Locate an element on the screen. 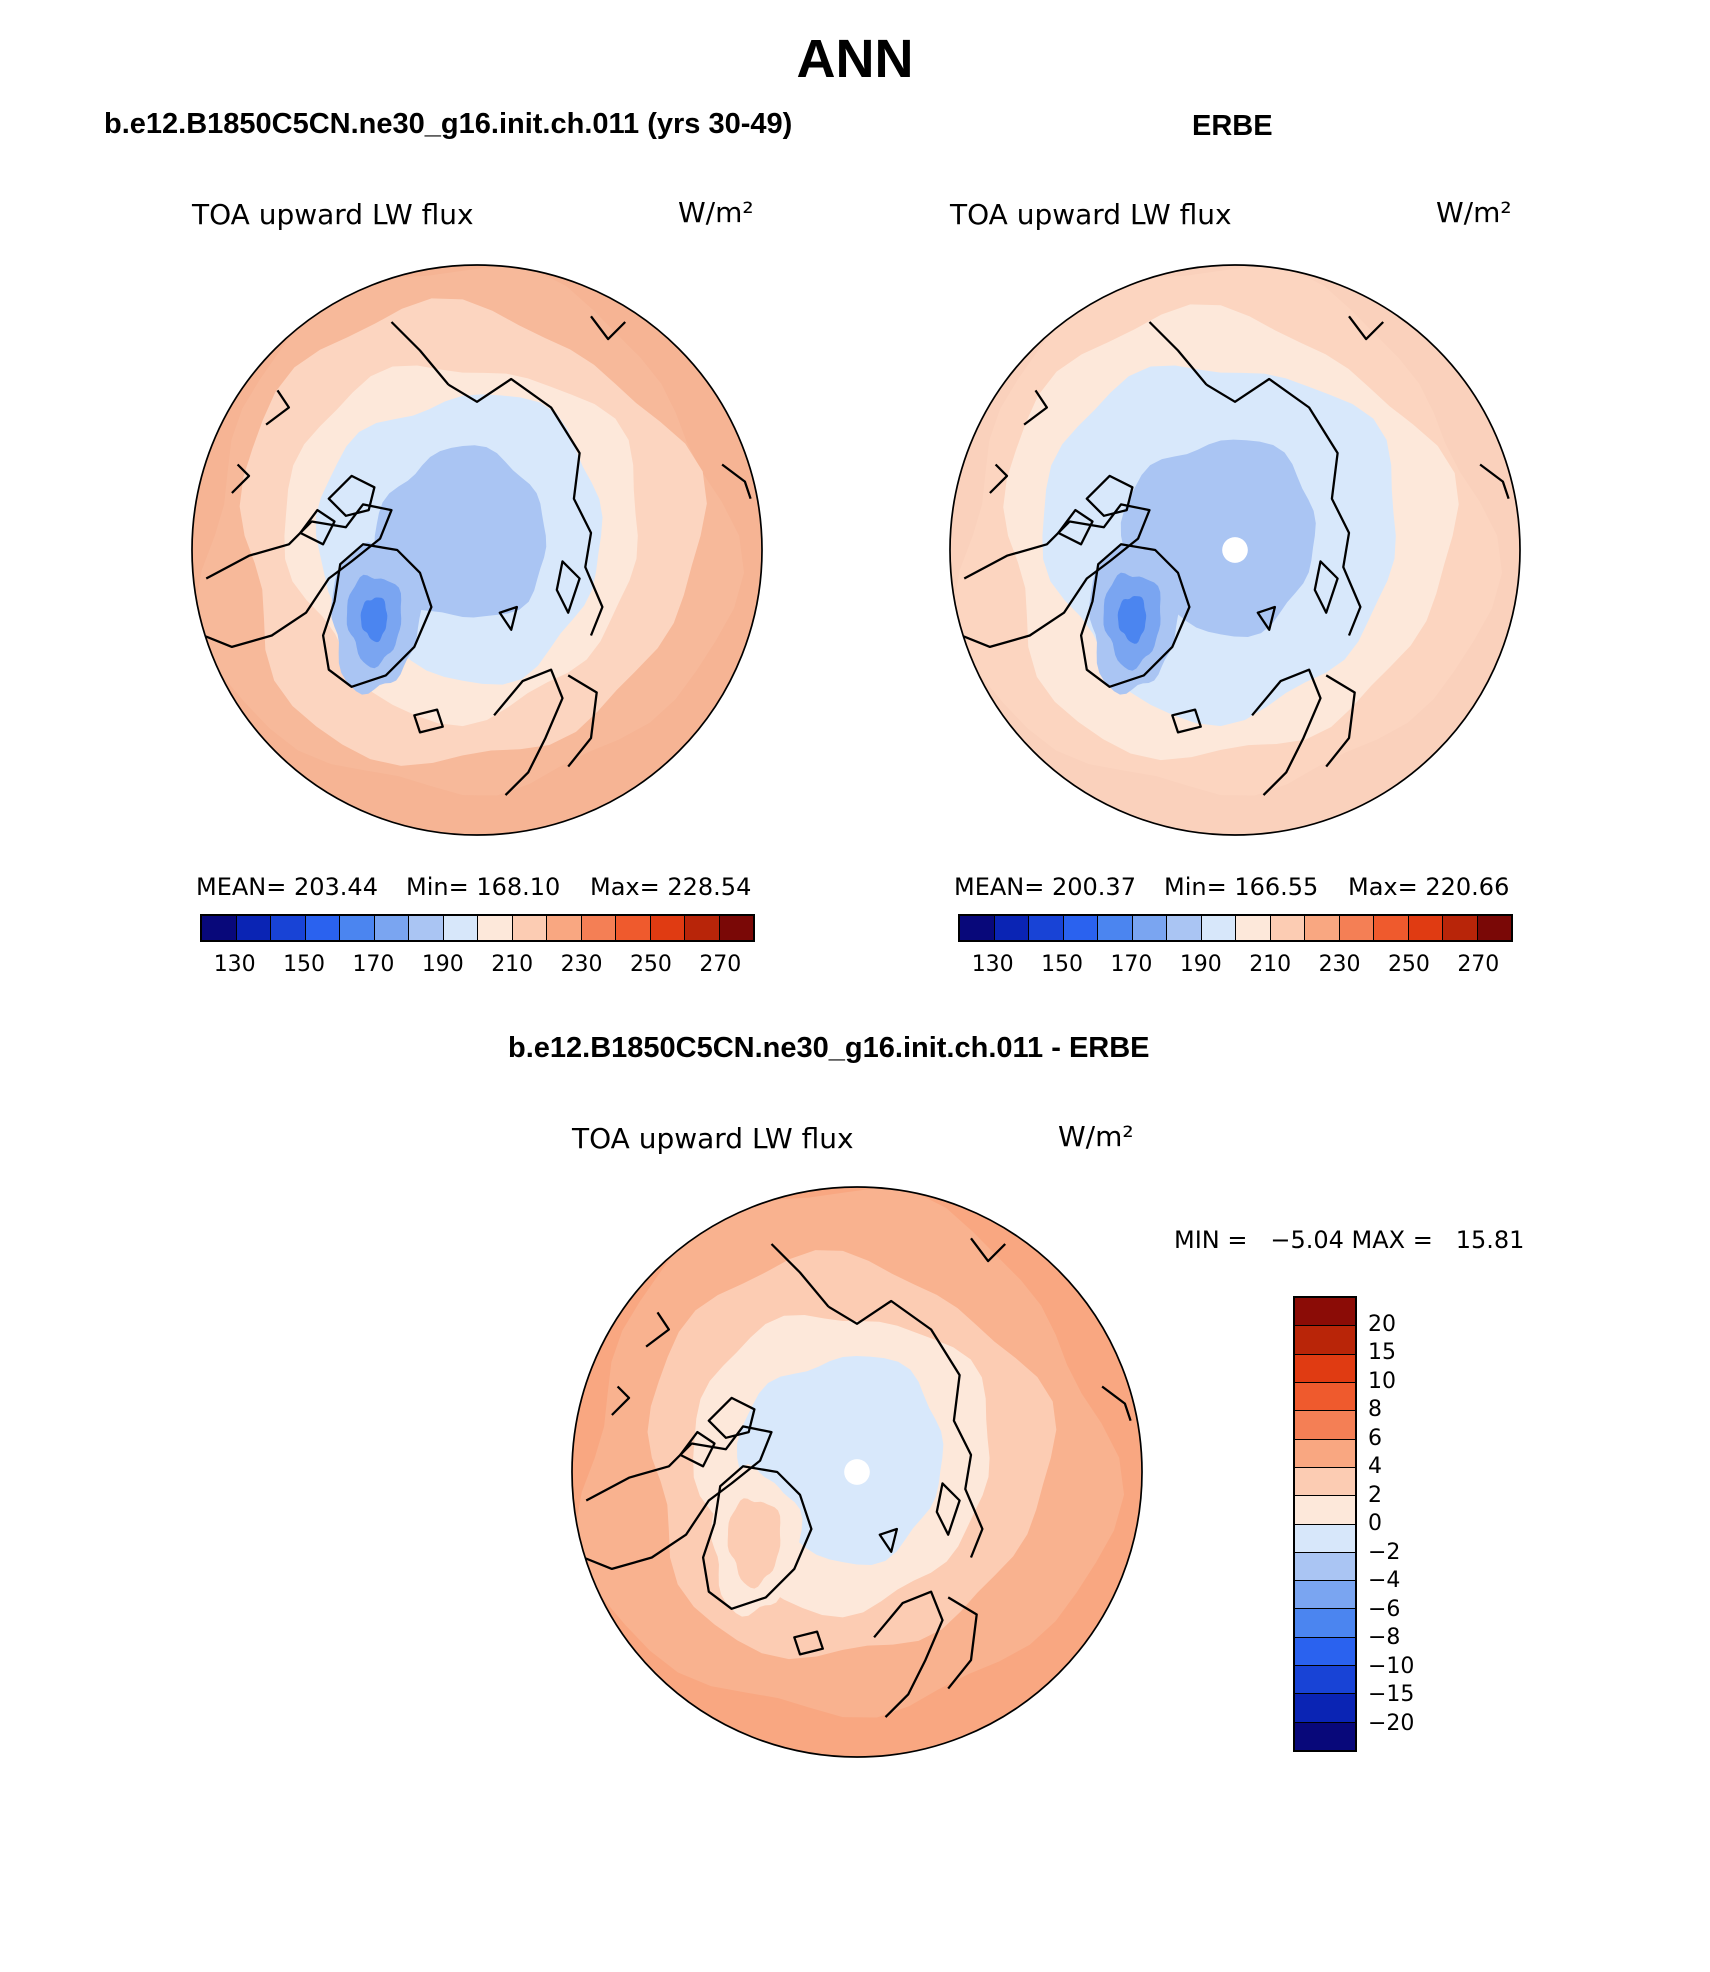 The image size is (1710, 1972). diff-minmax-stat: MIN = −5.04 MAX = 15.81 is located at coordinates (1349, 1240).